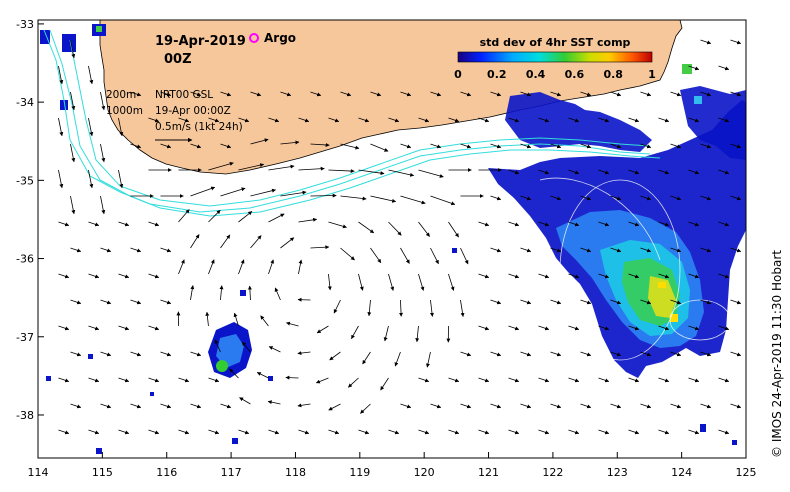 The width and height of the screenshot is (790, 492). Describe the element at coordinates (25, 24) in the screenshot. I see `y-tick-label: -33` at that location.